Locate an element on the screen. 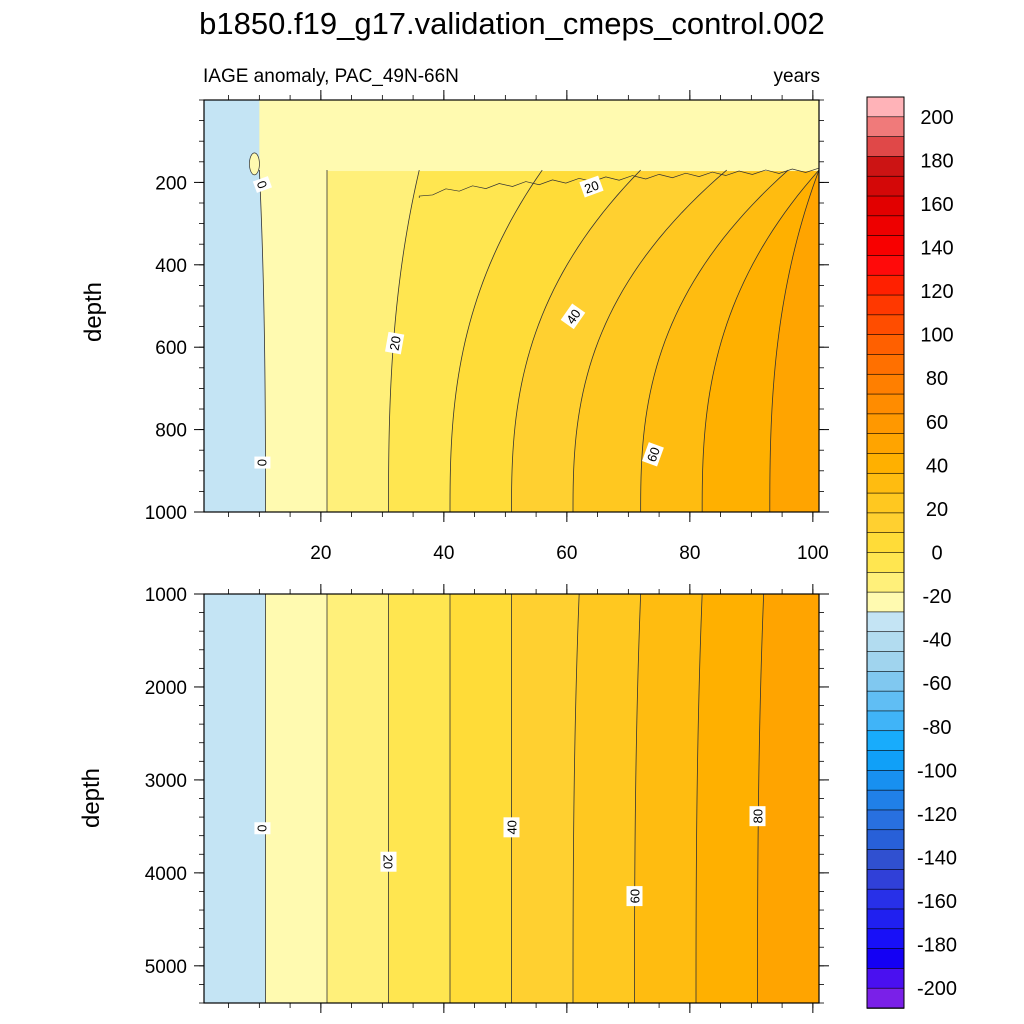 Image resolution: width=1024 pixels, height=1024 pixels. y-tick-label: 5000 is located at coordinates (166, 967).